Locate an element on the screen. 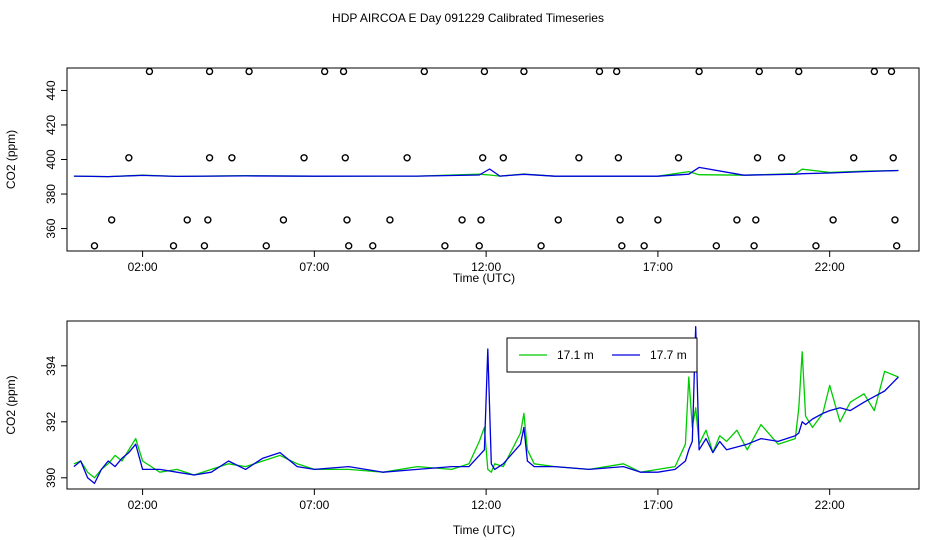 The image size is (936, 540). y-axis-bottom: 390 392 394 is located at coordinates (56, 421).